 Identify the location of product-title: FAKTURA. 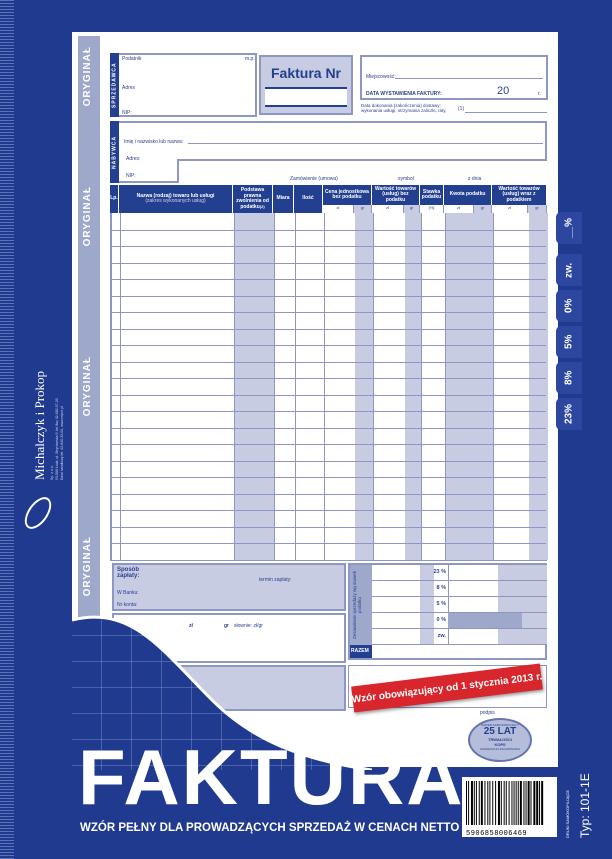
(271, 777).